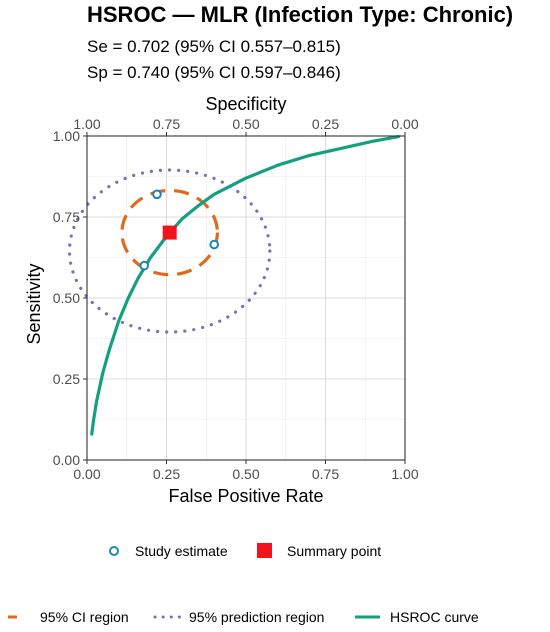  I want to click on x-tick-label: 1.00, so click(404, 474).